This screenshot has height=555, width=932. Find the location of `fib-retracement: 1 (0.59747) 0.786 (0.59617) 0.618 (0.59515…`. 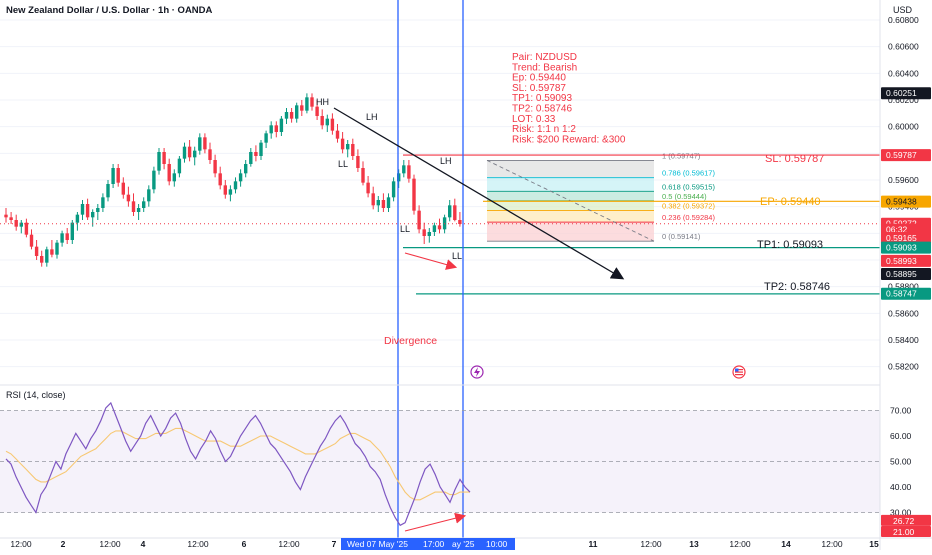

fib-retracement: 1 (0.59747) 0.786 (0.59617) 0.618 (0.59515… is located at coordinates (600, 196).